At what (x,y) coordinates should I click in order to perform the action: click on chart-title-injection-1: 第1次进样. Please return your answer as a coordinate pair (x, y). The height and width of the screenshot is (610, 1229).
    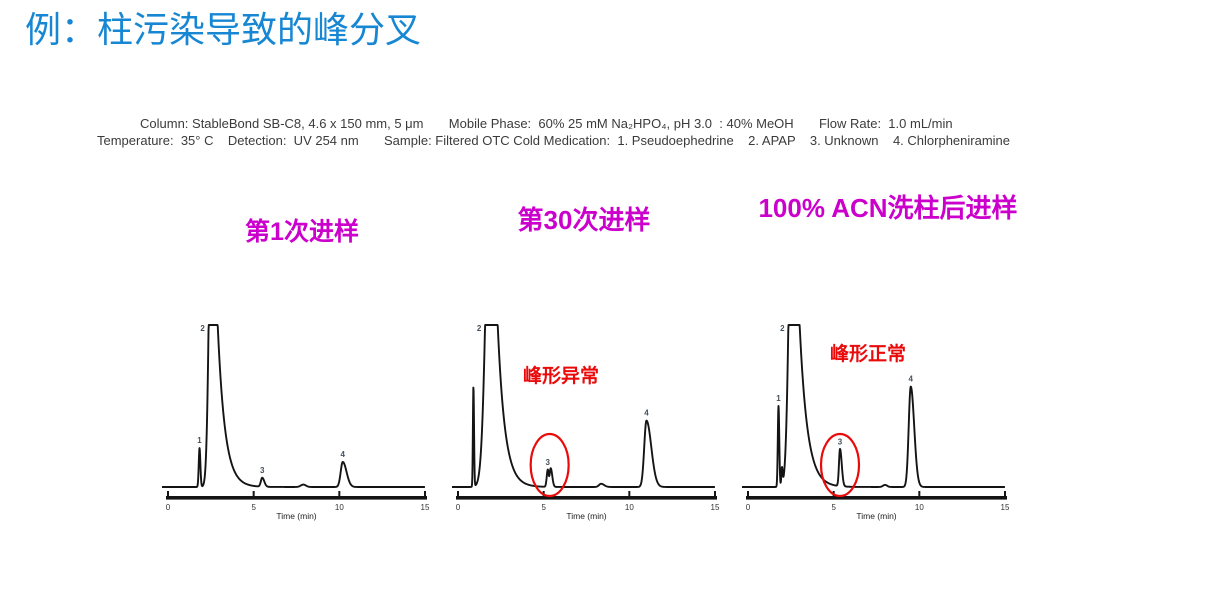
    Looking at the image, I should click on (302, 232).